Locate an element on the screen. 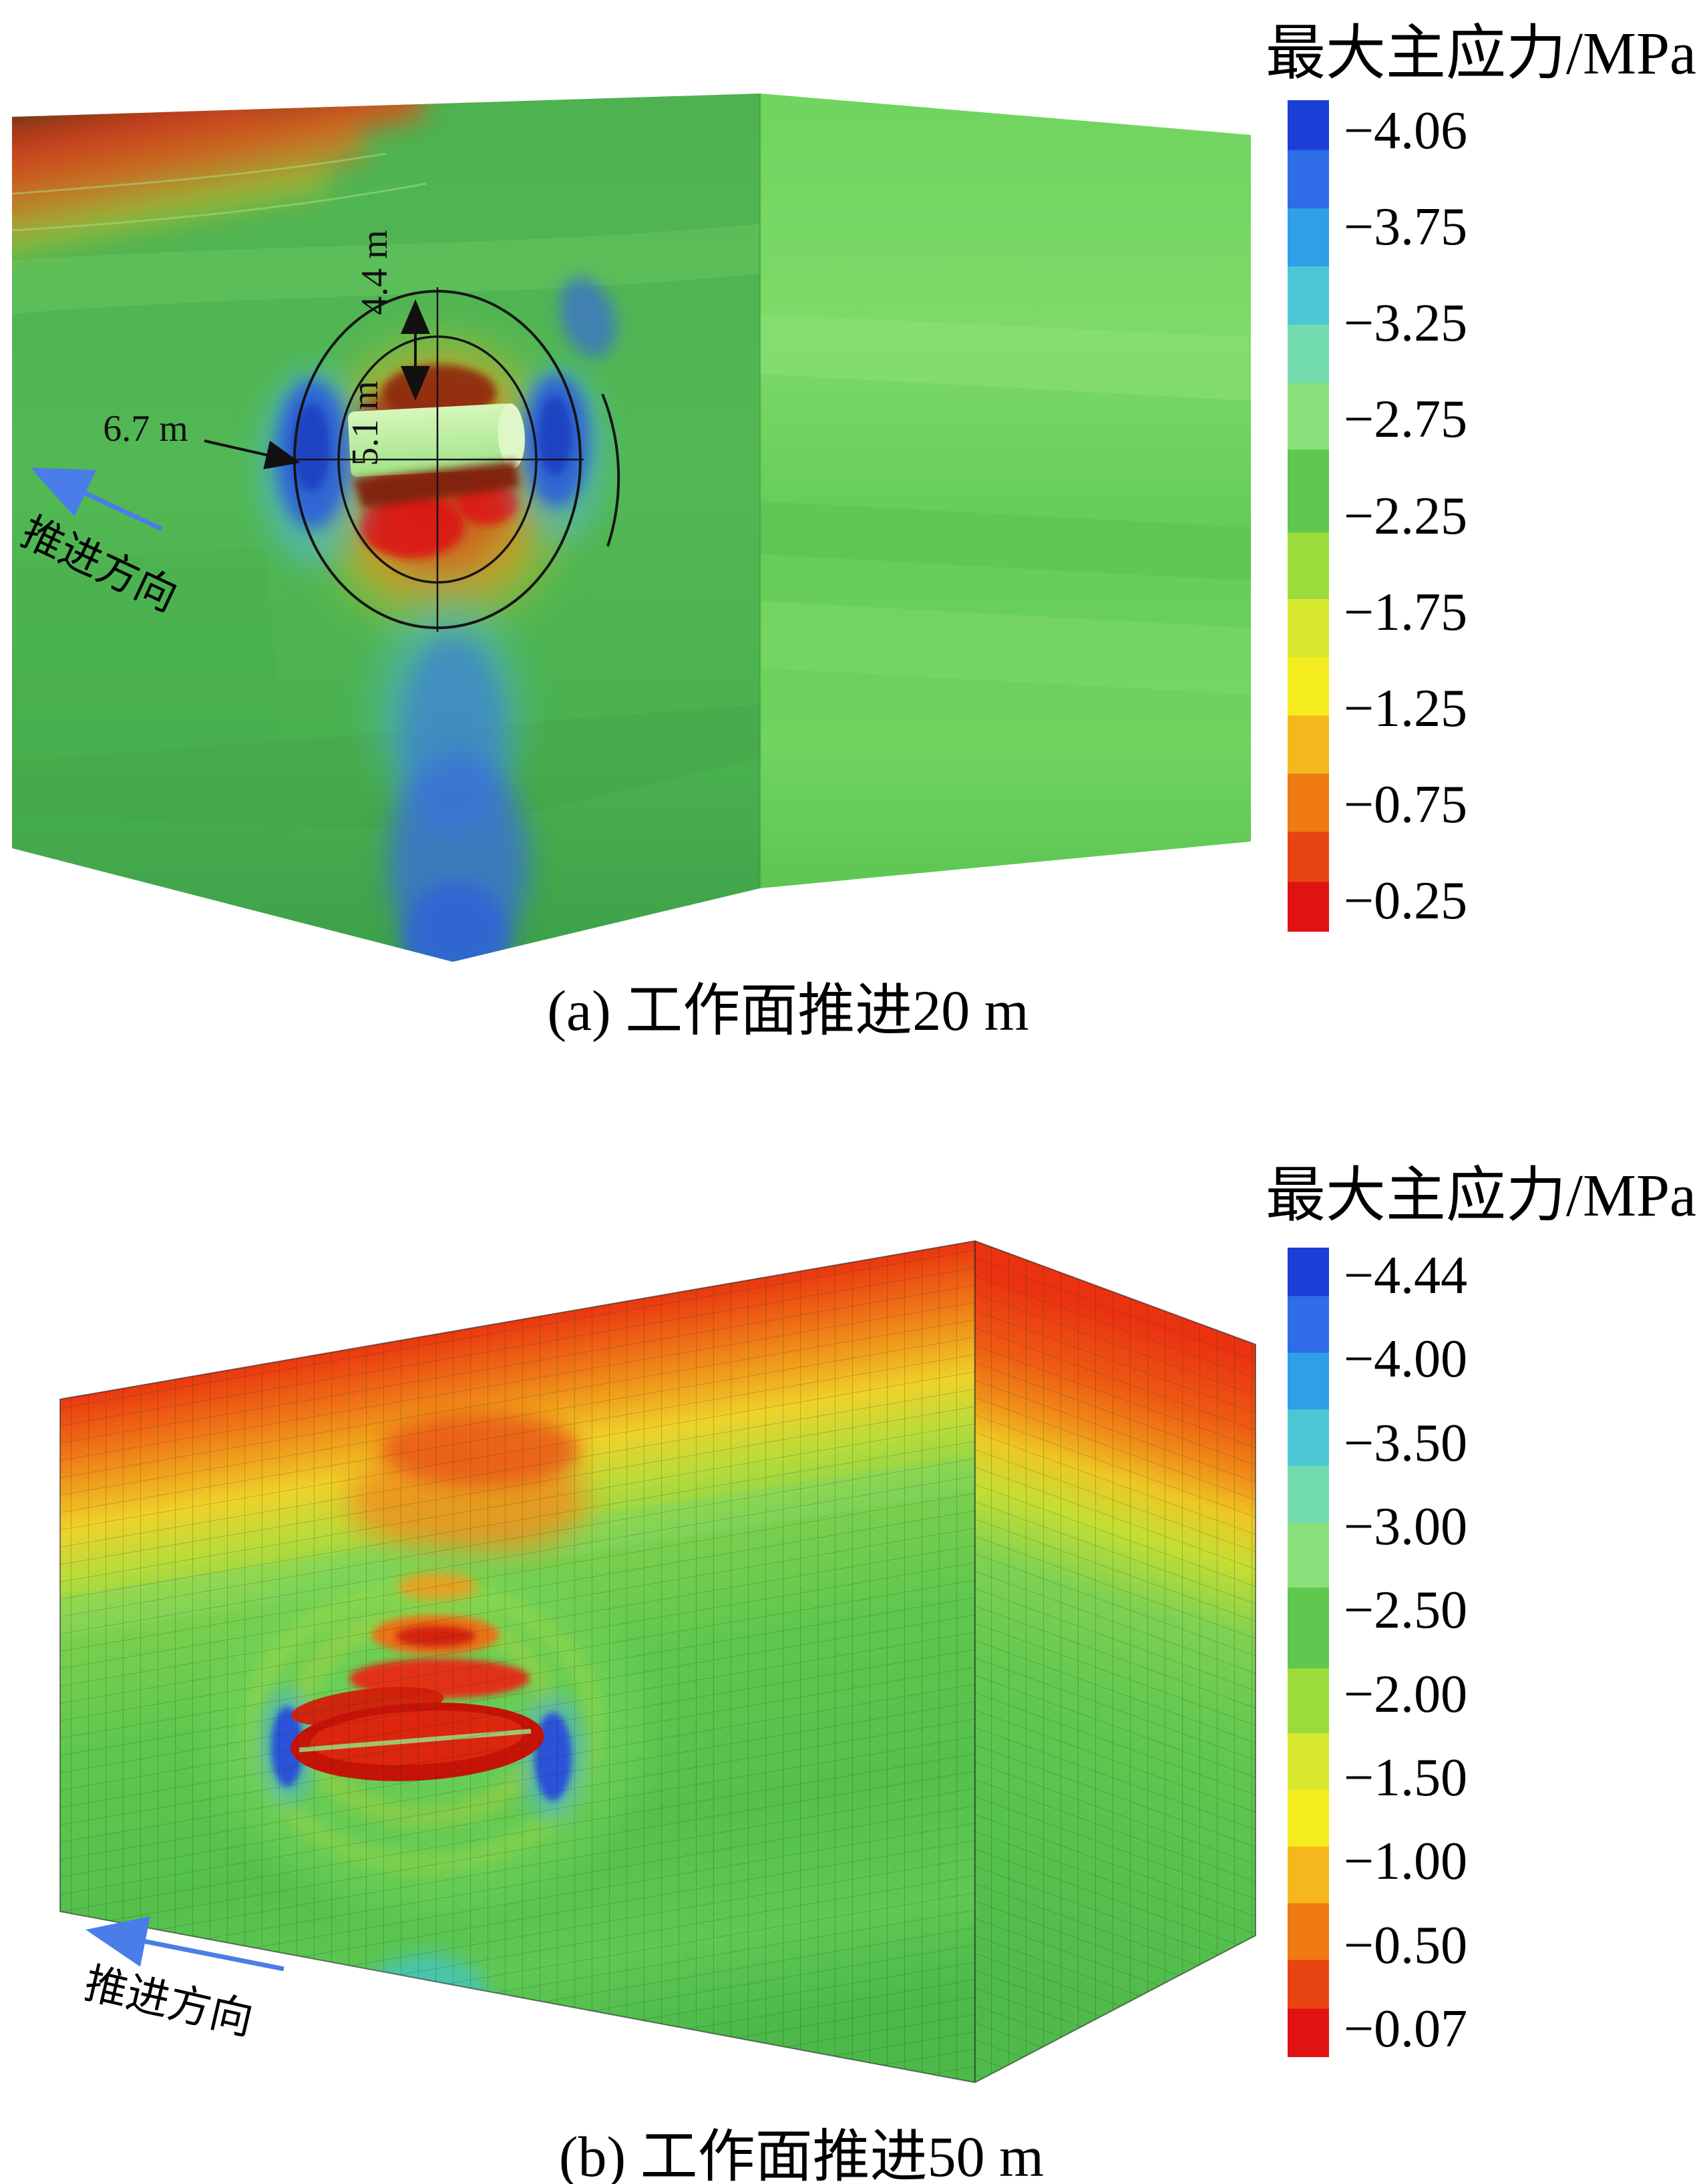  right-relief-zone is located at coordinates (558, 454).